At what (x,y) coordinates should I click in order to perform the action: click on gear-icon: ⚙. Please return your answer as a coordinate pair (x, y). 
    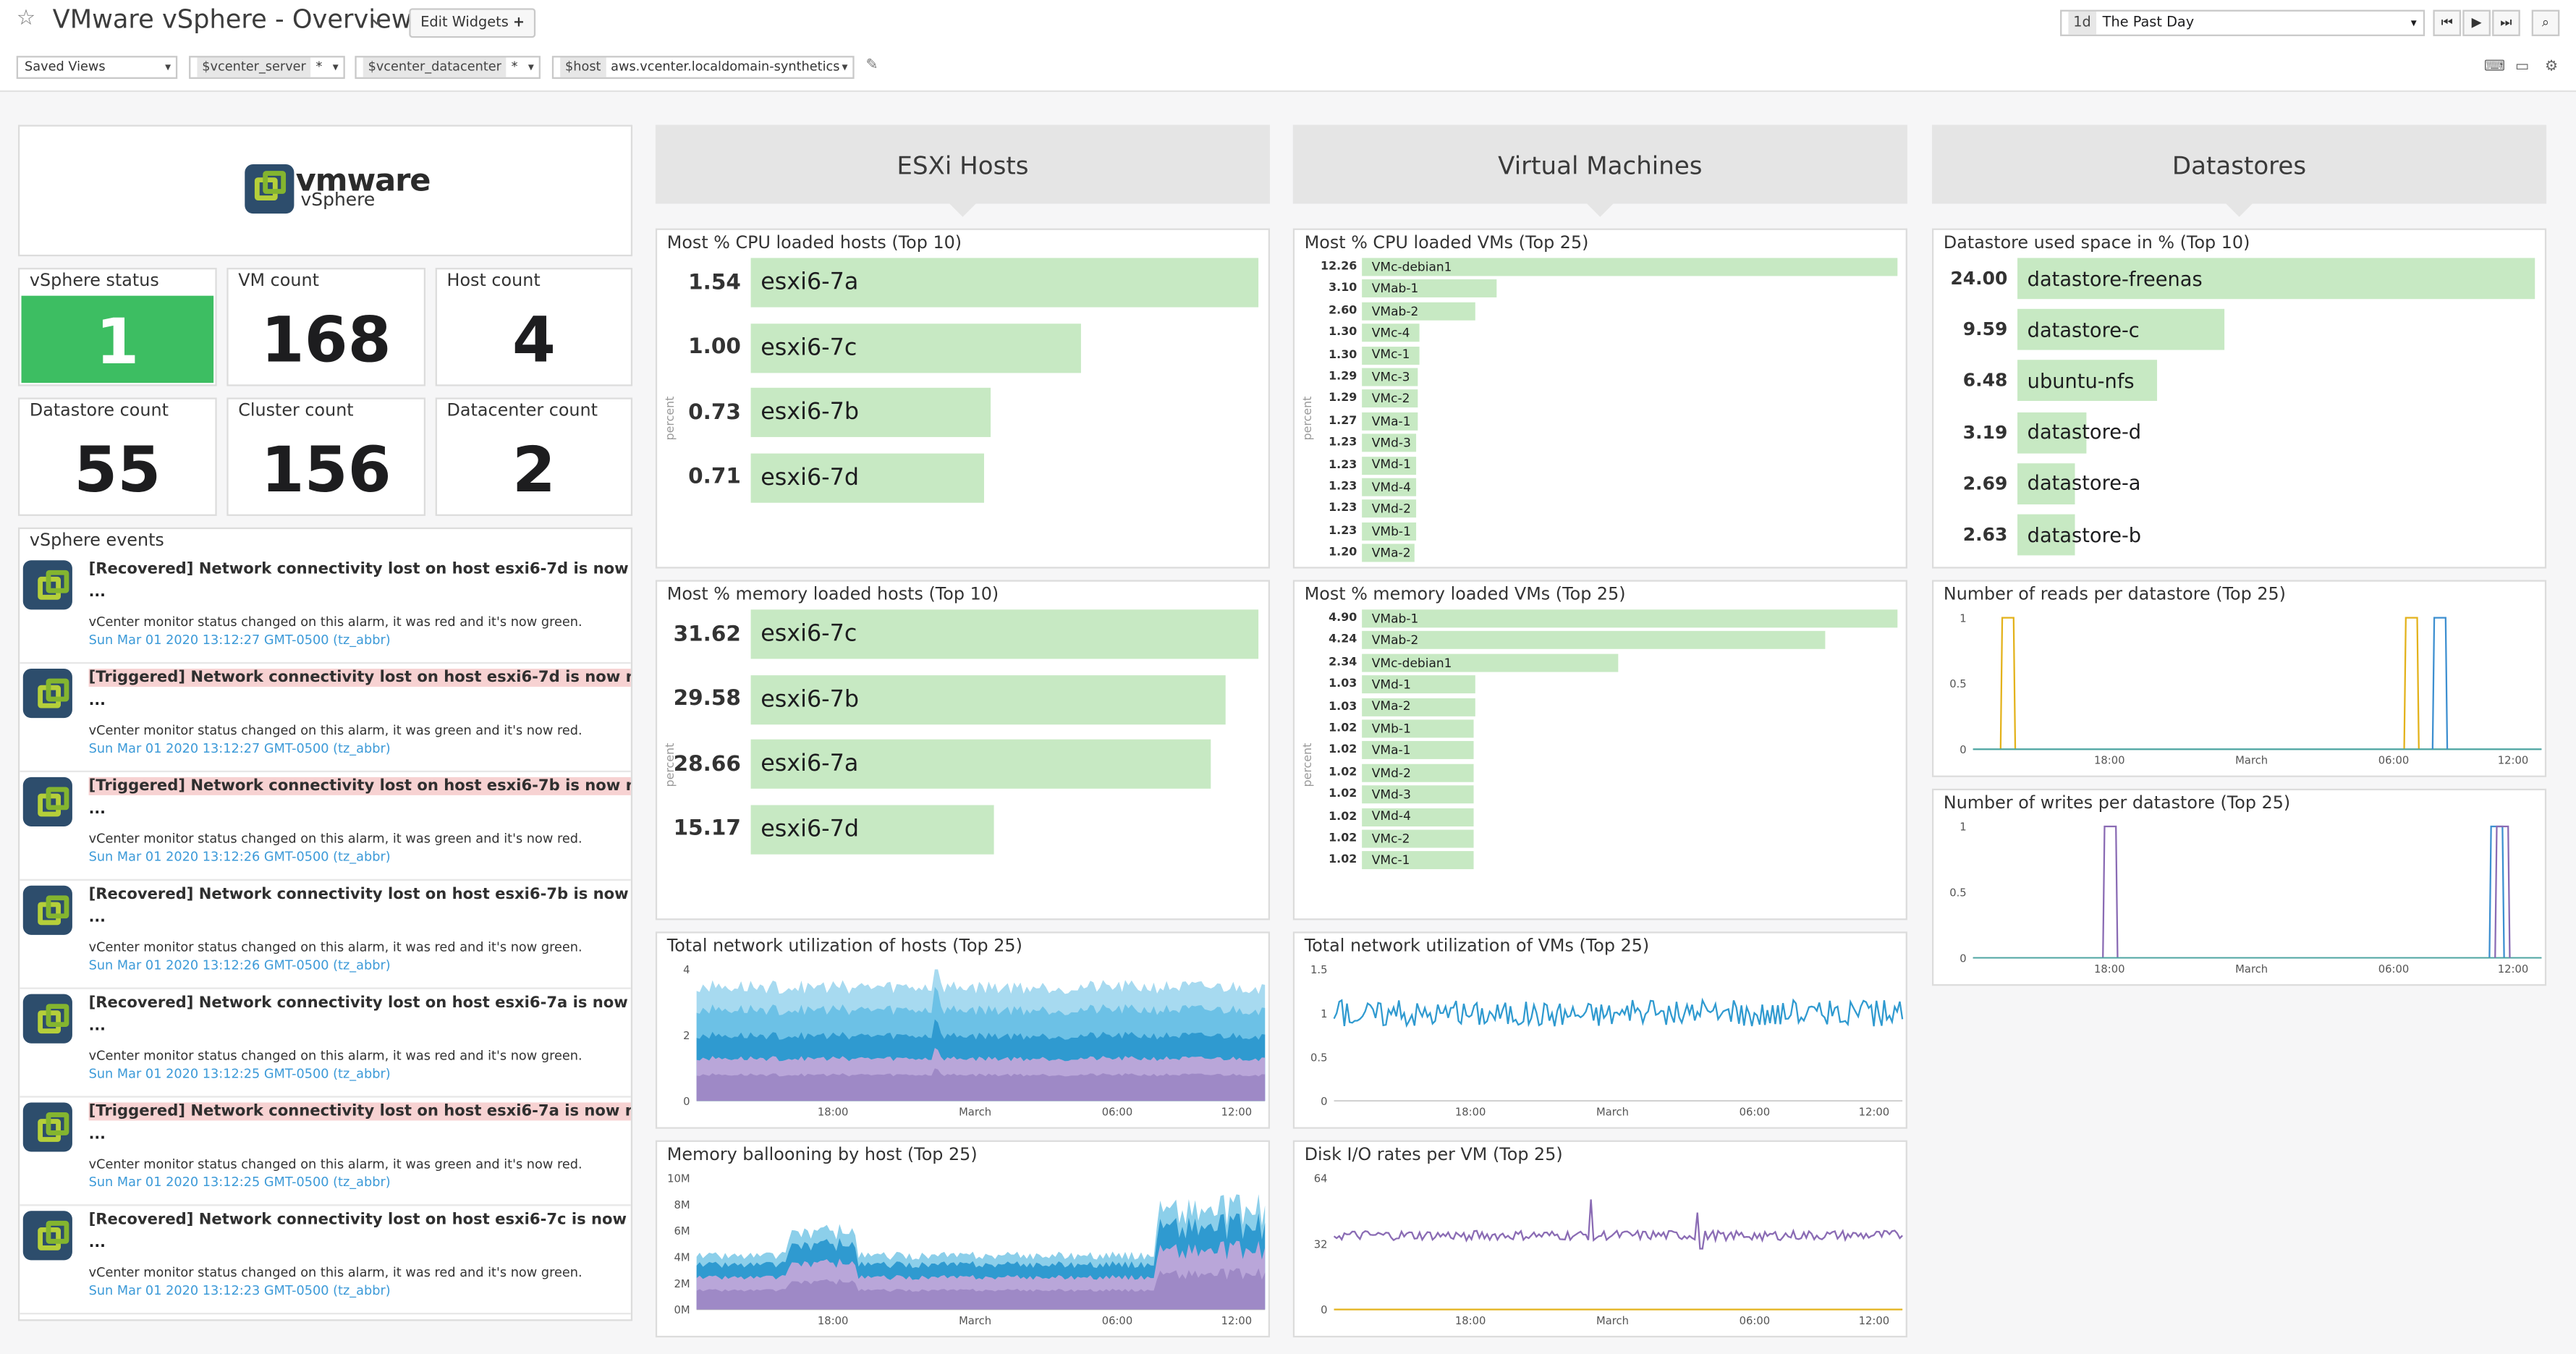
    Looking at the image, I should click on (2551, 67).